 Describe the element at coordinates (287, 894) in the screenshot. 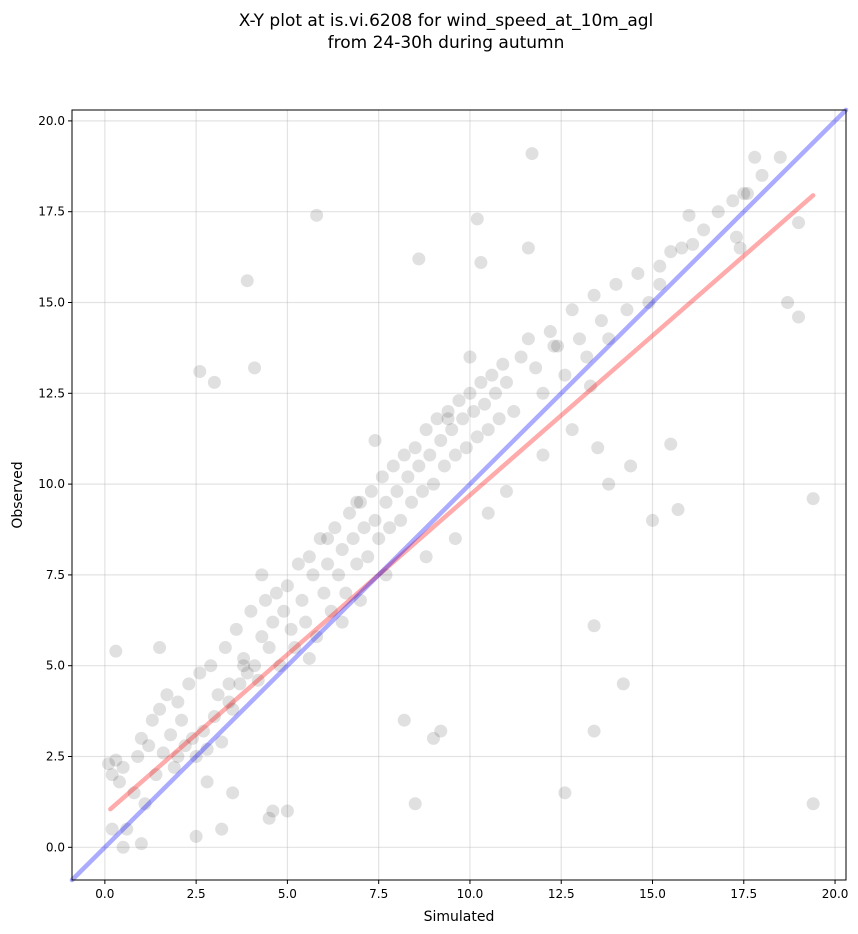

I see `x-tick-label: 5.0` at that location.